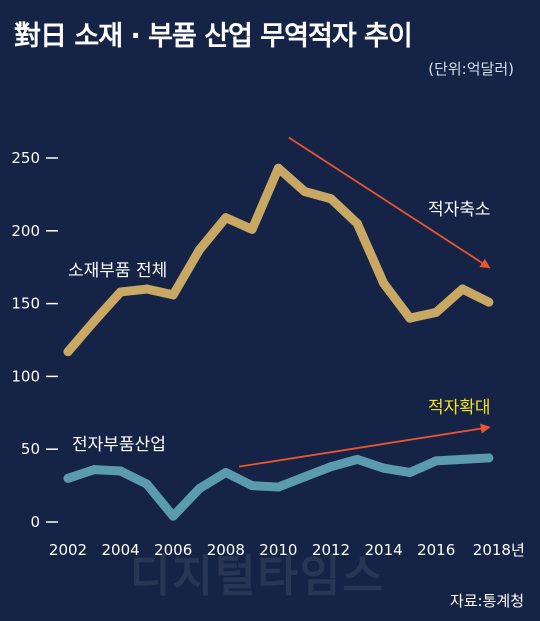 This screenshot has width=540, height=621. Describe the element at coordinates (34, 340) in the screenshot. I see `y-axis: 0 50 100 150 200 250` at that location.